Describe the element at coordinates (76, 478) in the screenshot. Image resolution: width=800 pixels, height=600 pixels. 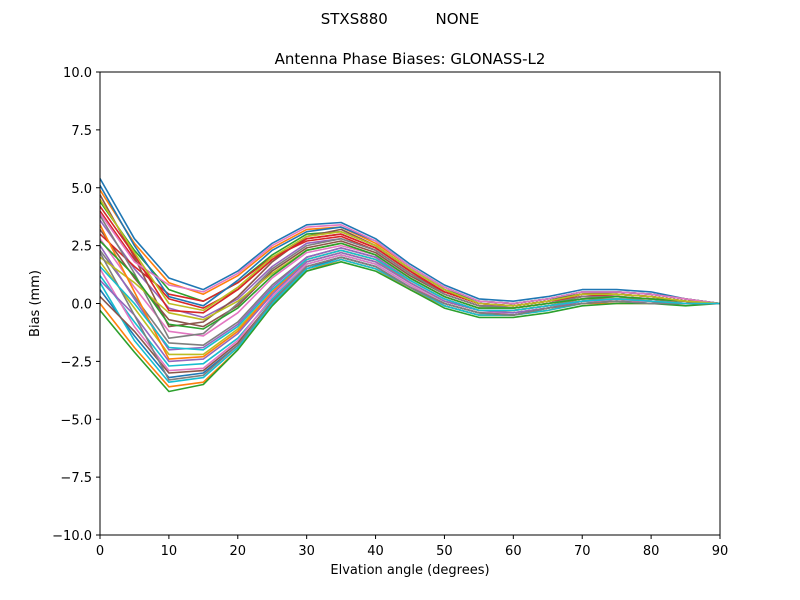
I see `y-tick-label: −7.5` at that location.